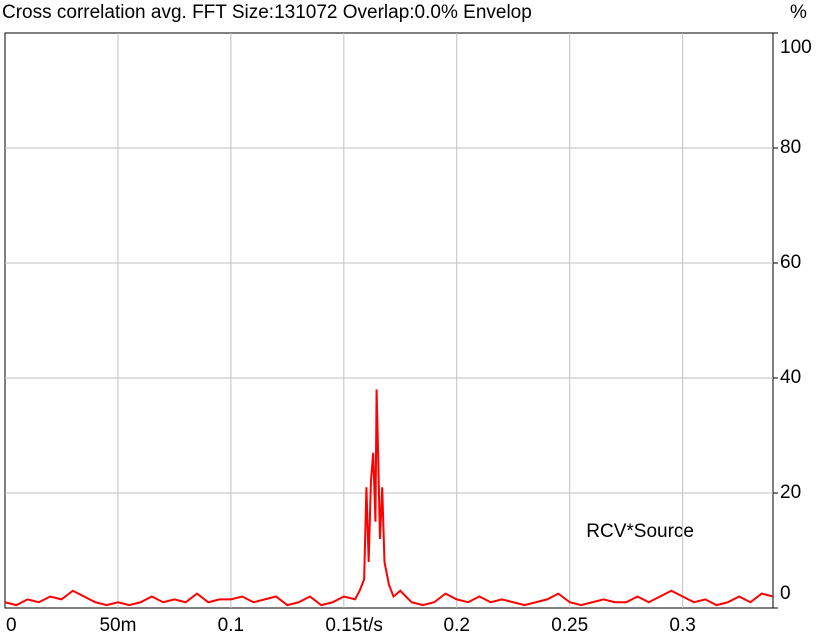  I want to click on x-tick-label: 50m, so click(117, 625).